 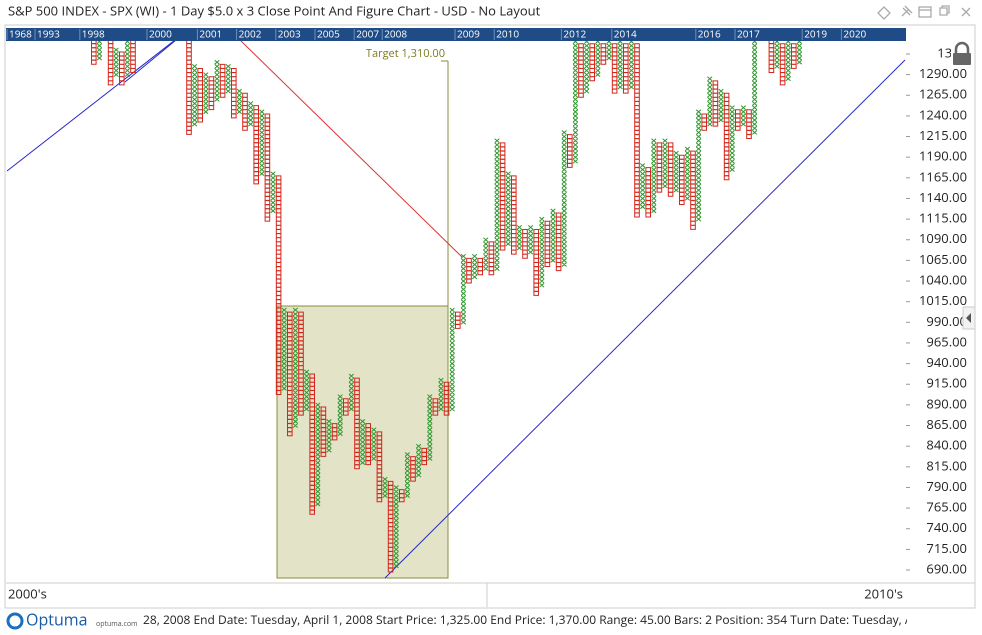 I want to click on collapse-button, so click(x=969, y=318).